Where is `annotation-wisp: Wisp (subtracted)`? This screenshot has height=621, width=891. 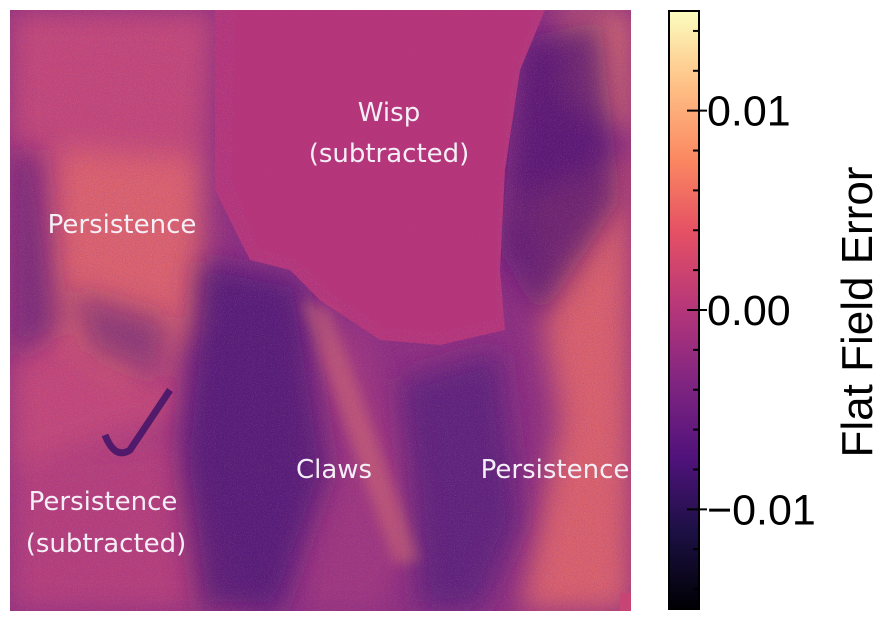
annotation-wisp: Wisp (subtracted) is located at coordinates (389, 133).